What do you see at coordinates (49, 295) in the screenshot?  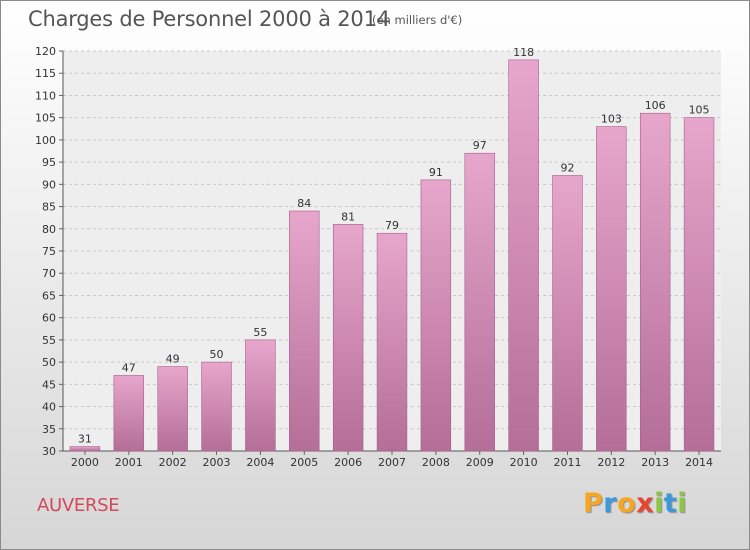 I see `y-tick-label: 65` at bounding box center [49, 295].